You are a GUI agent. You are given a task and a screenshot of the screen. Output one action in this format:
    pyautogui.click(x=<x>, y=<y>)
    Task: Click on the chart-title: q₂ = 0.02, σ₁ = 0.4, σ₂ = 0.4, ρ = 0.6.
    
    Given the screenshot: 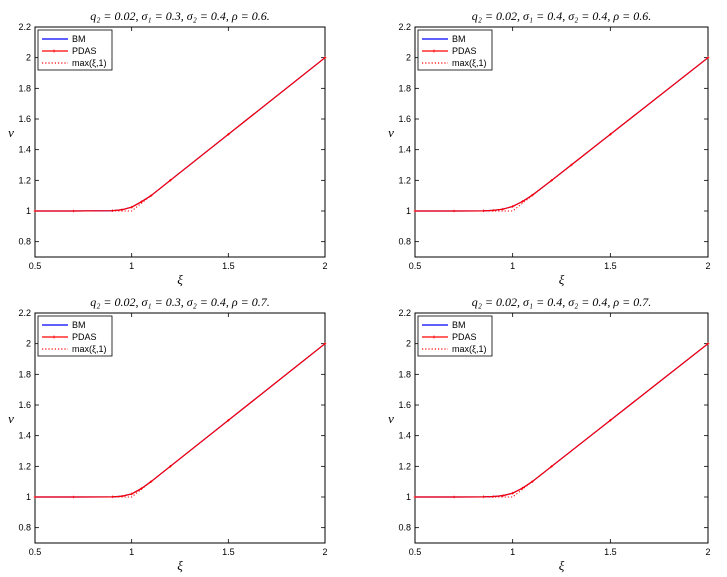 What is the action you would take?
    pyautogui.click(x=562, y=16)
    